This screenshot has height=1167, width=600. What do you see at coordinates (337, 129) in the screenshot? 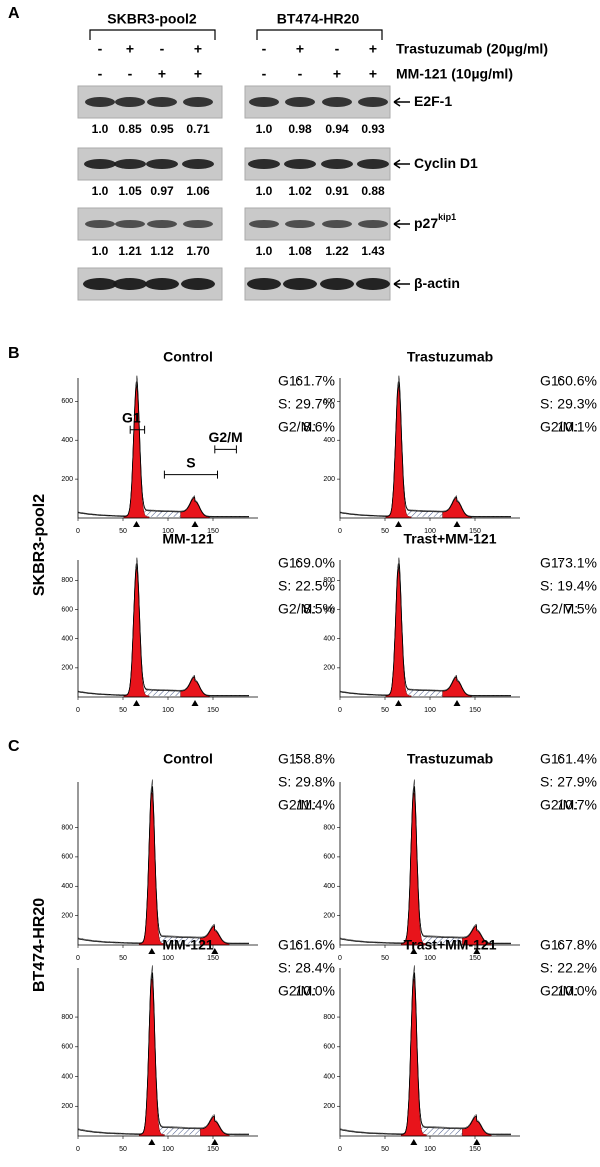
I see `densitometry-value: 0.94` at bounding box center [337, 129].